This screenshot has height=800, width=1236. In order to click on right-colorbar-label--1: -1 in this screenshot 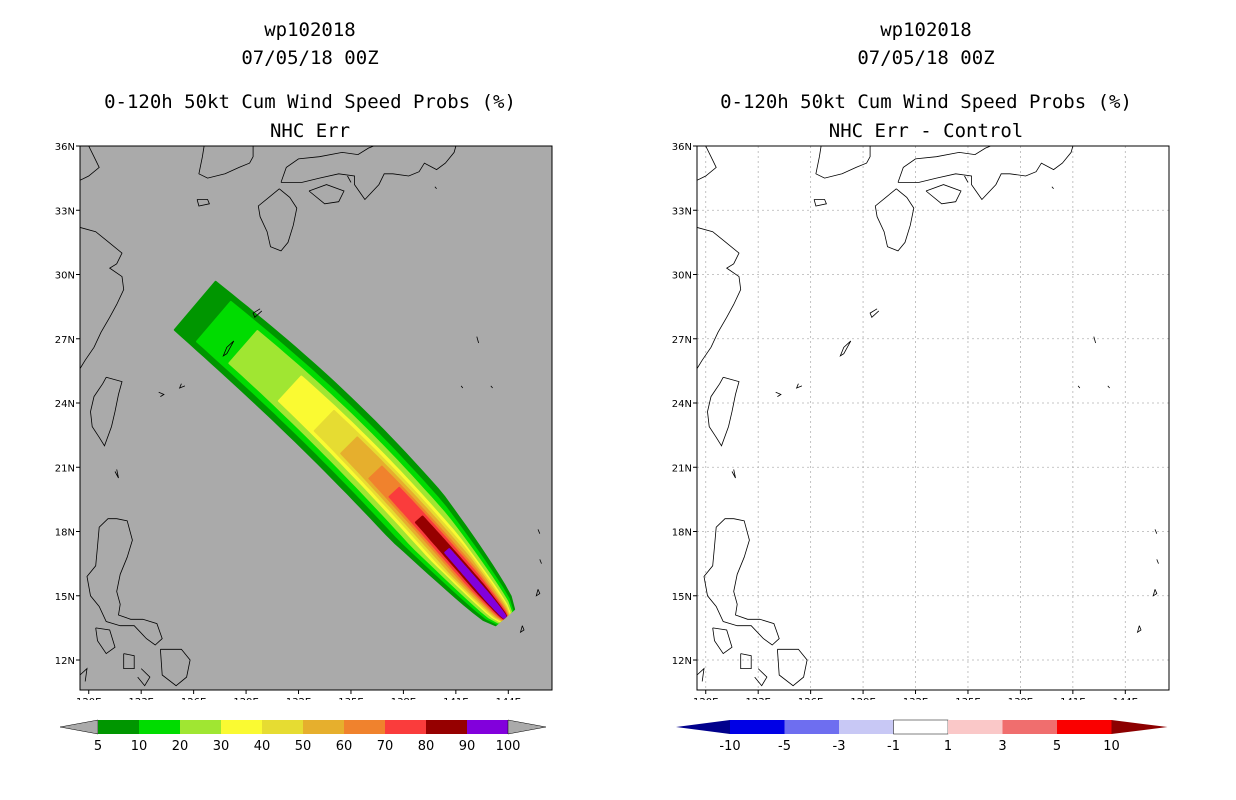, I will do `click(893, 746)`.